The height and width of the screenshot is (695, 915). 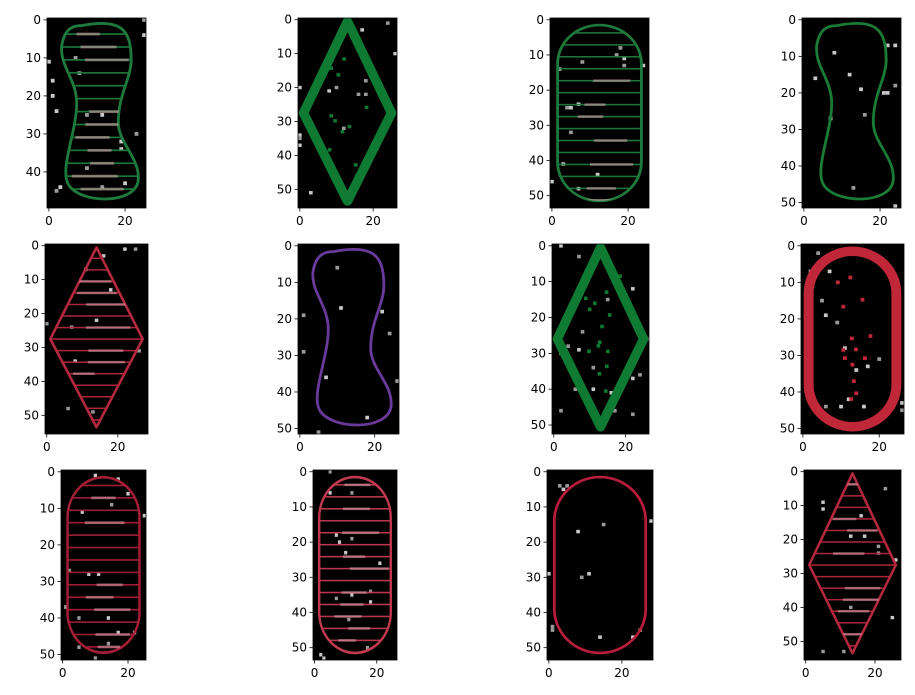 What do you see at coordinates (299, 577) in the screenshot?
I see `y-tick-label: 30` at bounding box center [299, 577].